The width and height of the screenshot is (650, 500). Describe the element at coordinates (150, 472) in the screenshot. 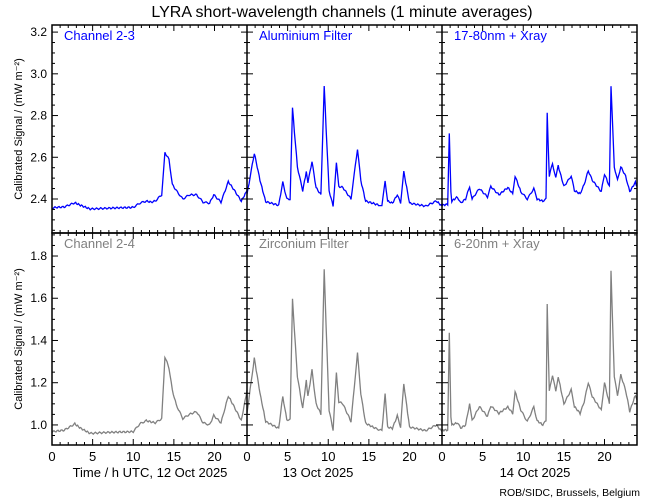

I see `x-axis-label-day1: Time / h UTC, 12 Oct 2025` at that location.